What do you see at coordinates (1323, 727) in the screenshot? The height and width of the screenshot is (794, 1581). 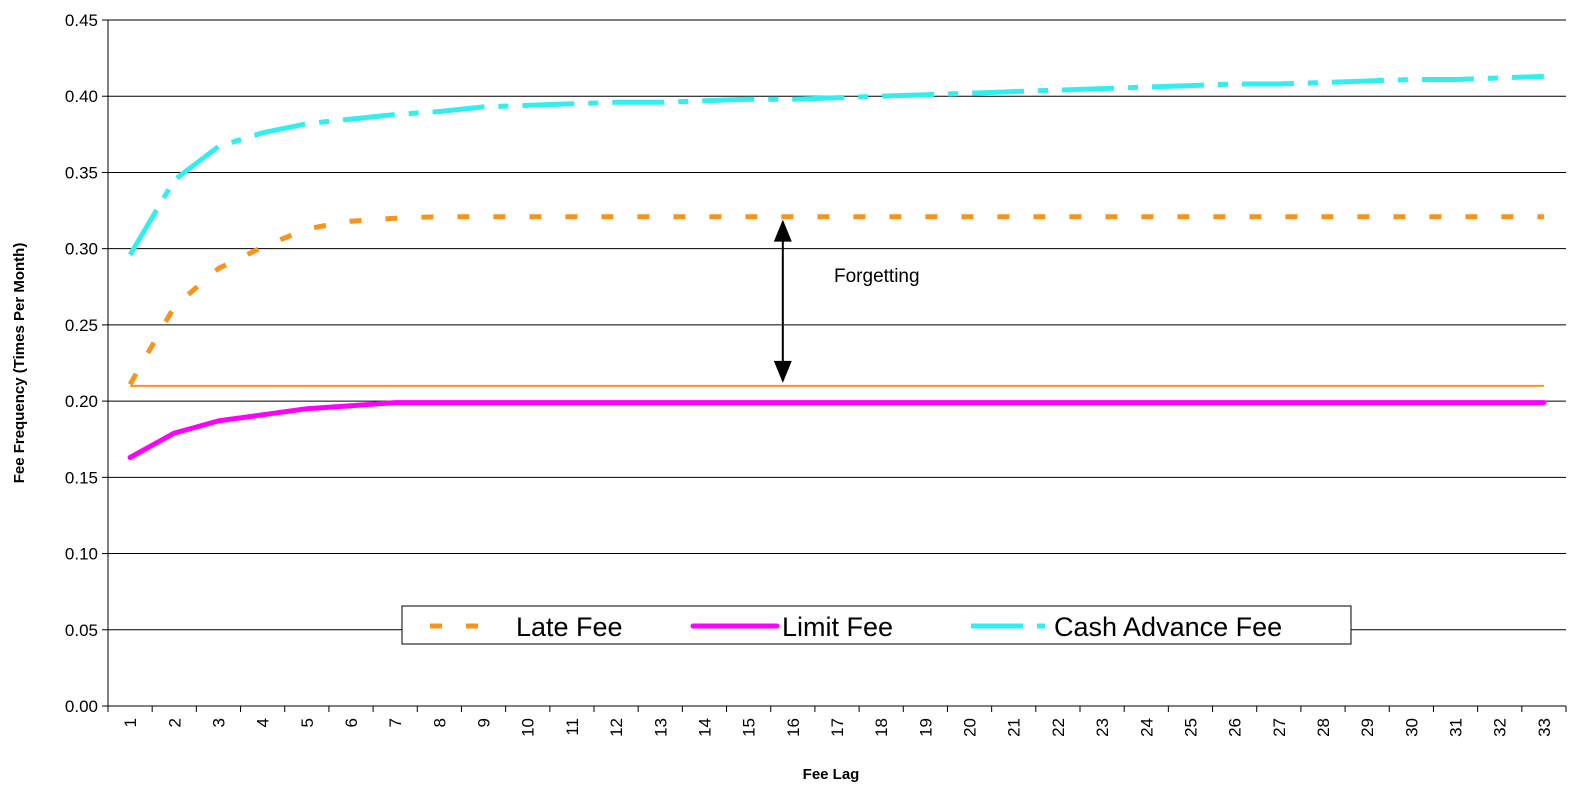 I see `x-tick-label-28: 28` at bounding box center [1323, 727].